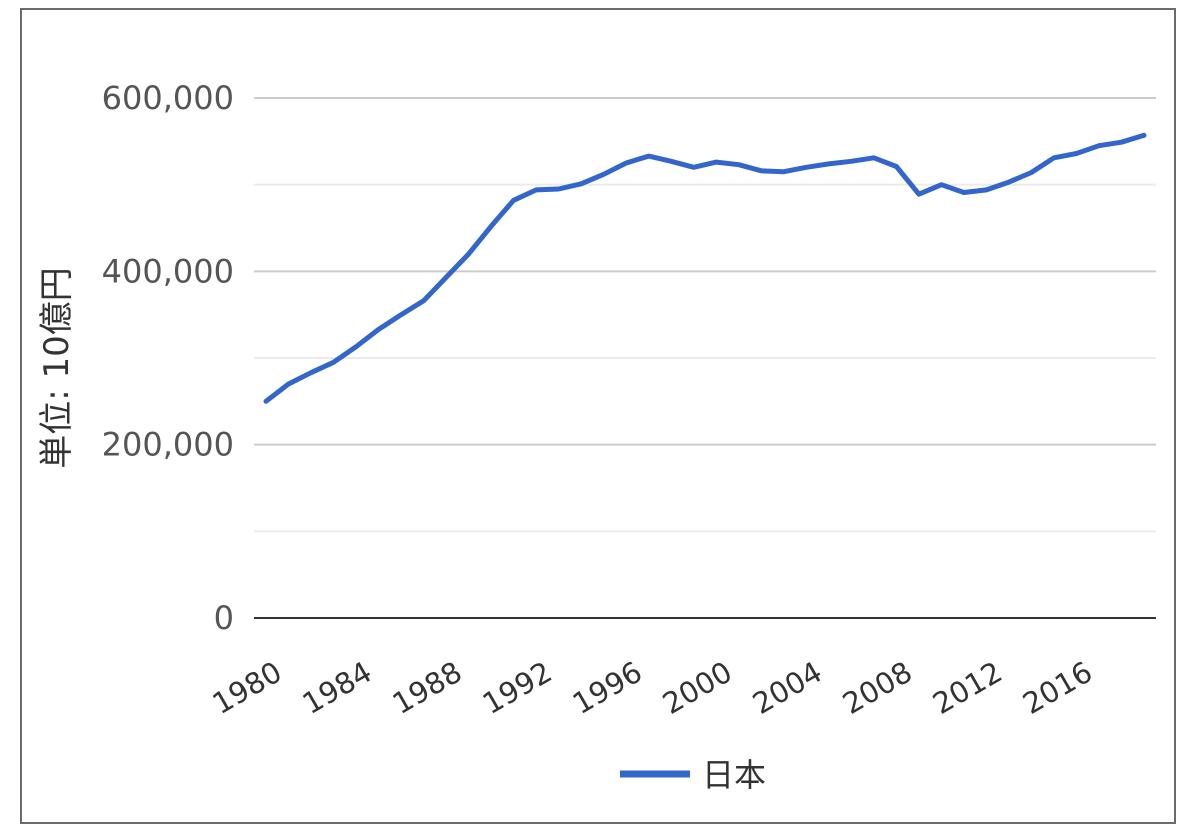 This screenshot has width=1200, height=839. Describe the element at coordinates (517, 688) in the screenshot. I see `x-tick-label: 1992` at that location.